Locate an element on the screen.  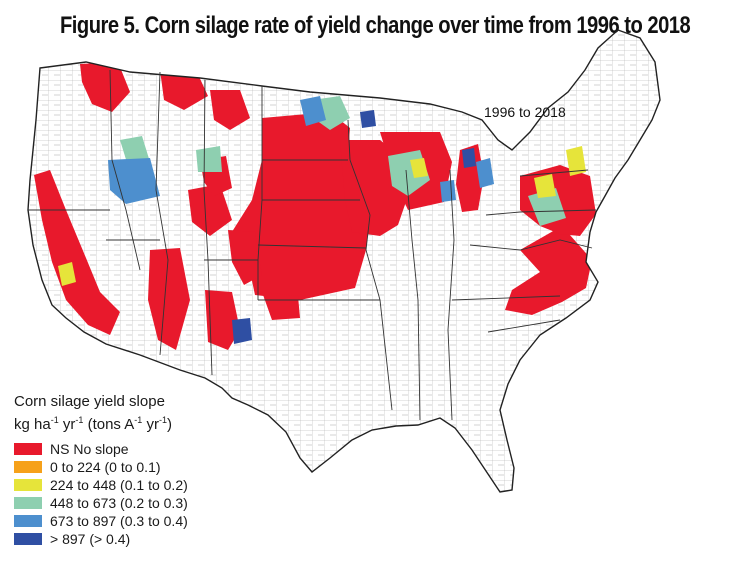
legend-units: kg ha-1 yr-1 (tons A-1 yr-1) is located at coordinates (101, 422).